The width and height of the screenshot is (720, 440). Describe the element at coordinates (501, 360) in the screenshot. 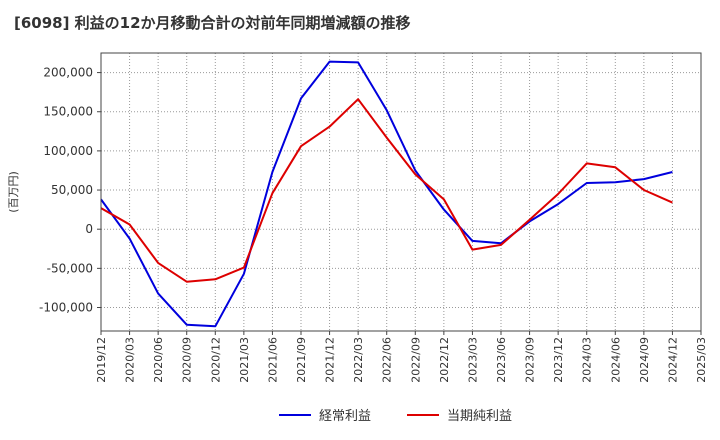

I see `x-tick-label: 2023/06` at that location.